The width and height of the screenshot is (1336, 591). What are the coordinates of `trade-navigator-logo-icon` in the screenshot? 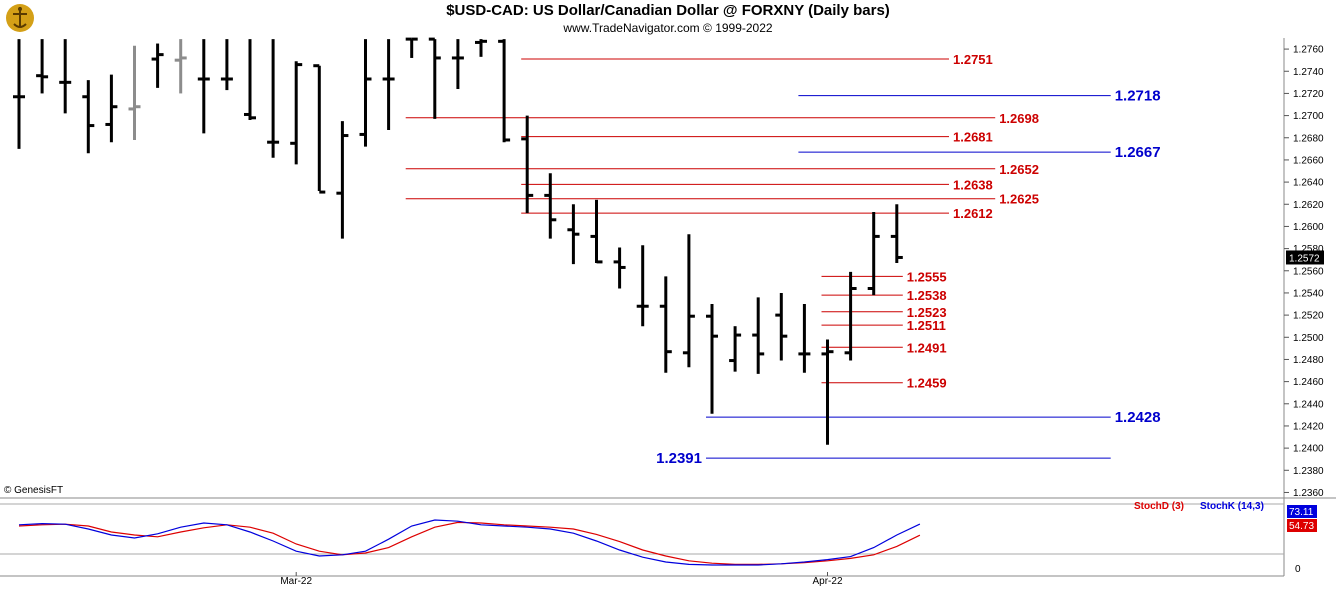 It's located at (20, 18).